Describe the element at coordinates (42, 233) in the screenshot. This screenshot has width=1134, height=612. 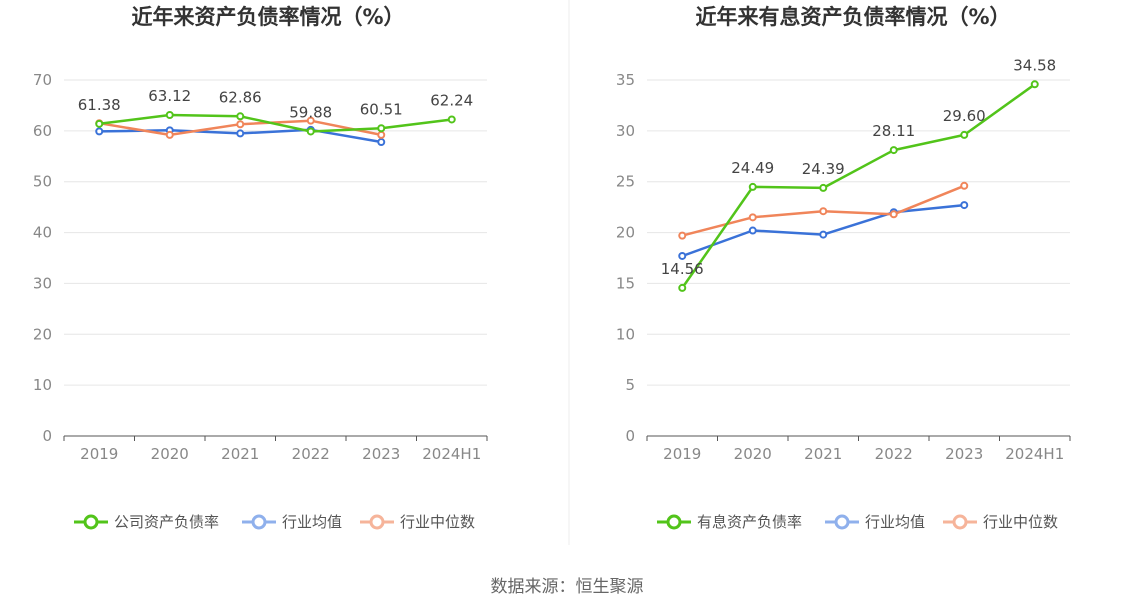
I see `y-tick-label: 40` at that location.